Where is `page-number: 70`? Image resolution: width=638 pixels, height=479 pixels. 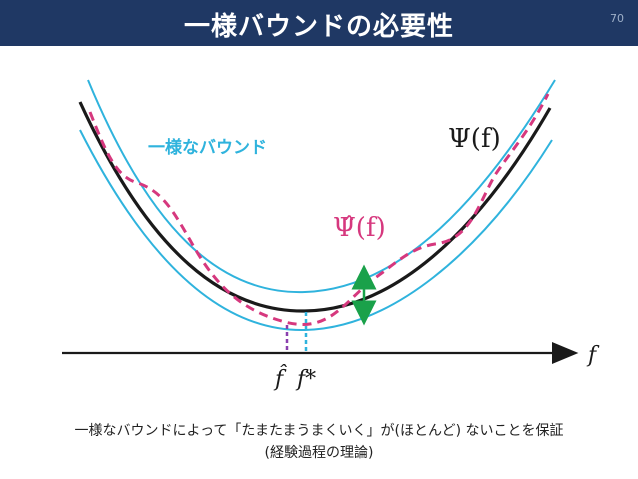
page-number: 70 is located at coordinates (617, 18).